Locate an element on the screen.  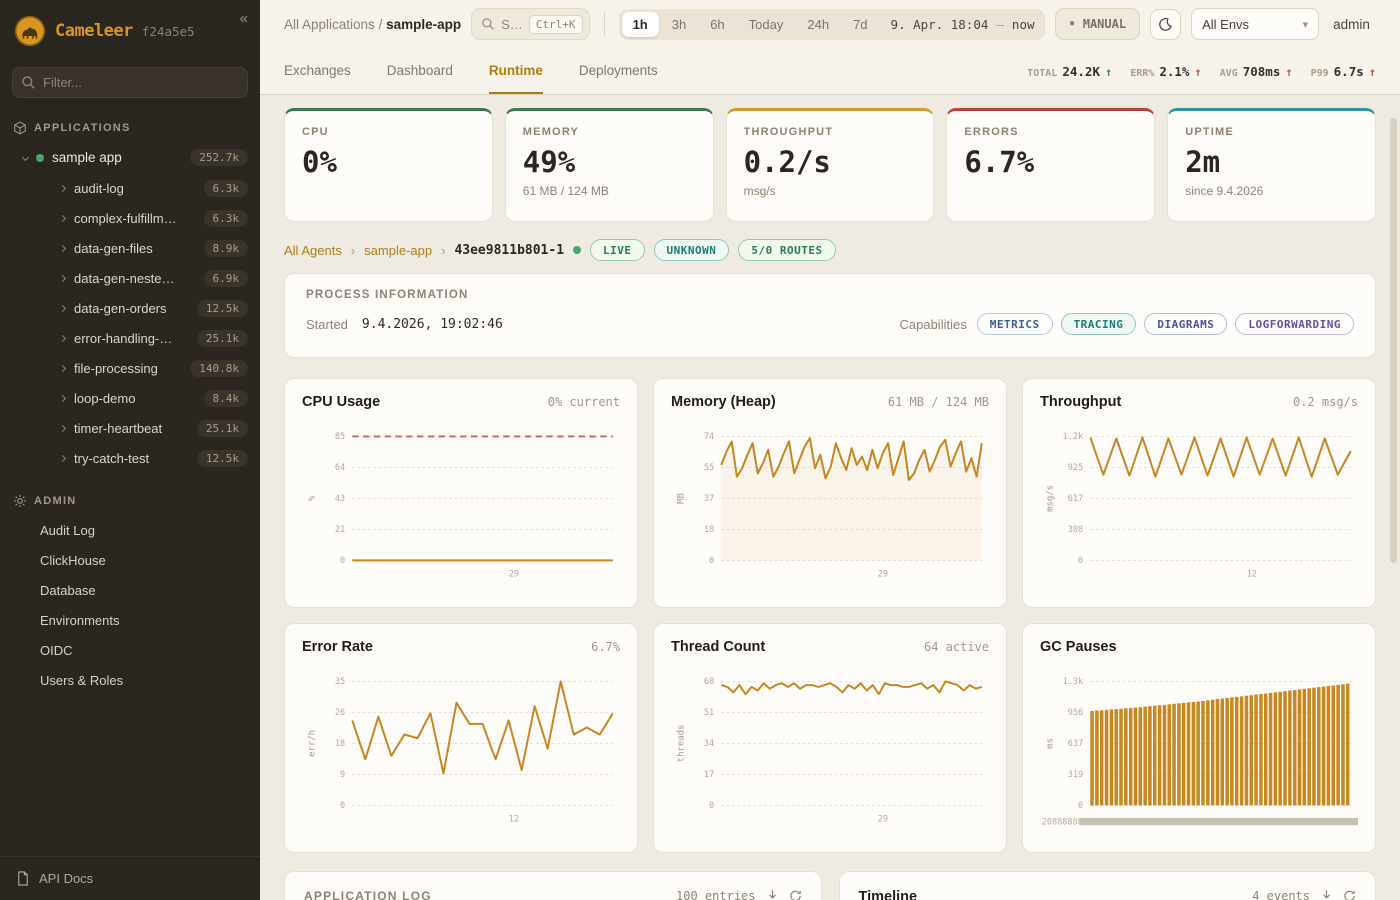
moon-icon is located at coordinates (1166, 24).